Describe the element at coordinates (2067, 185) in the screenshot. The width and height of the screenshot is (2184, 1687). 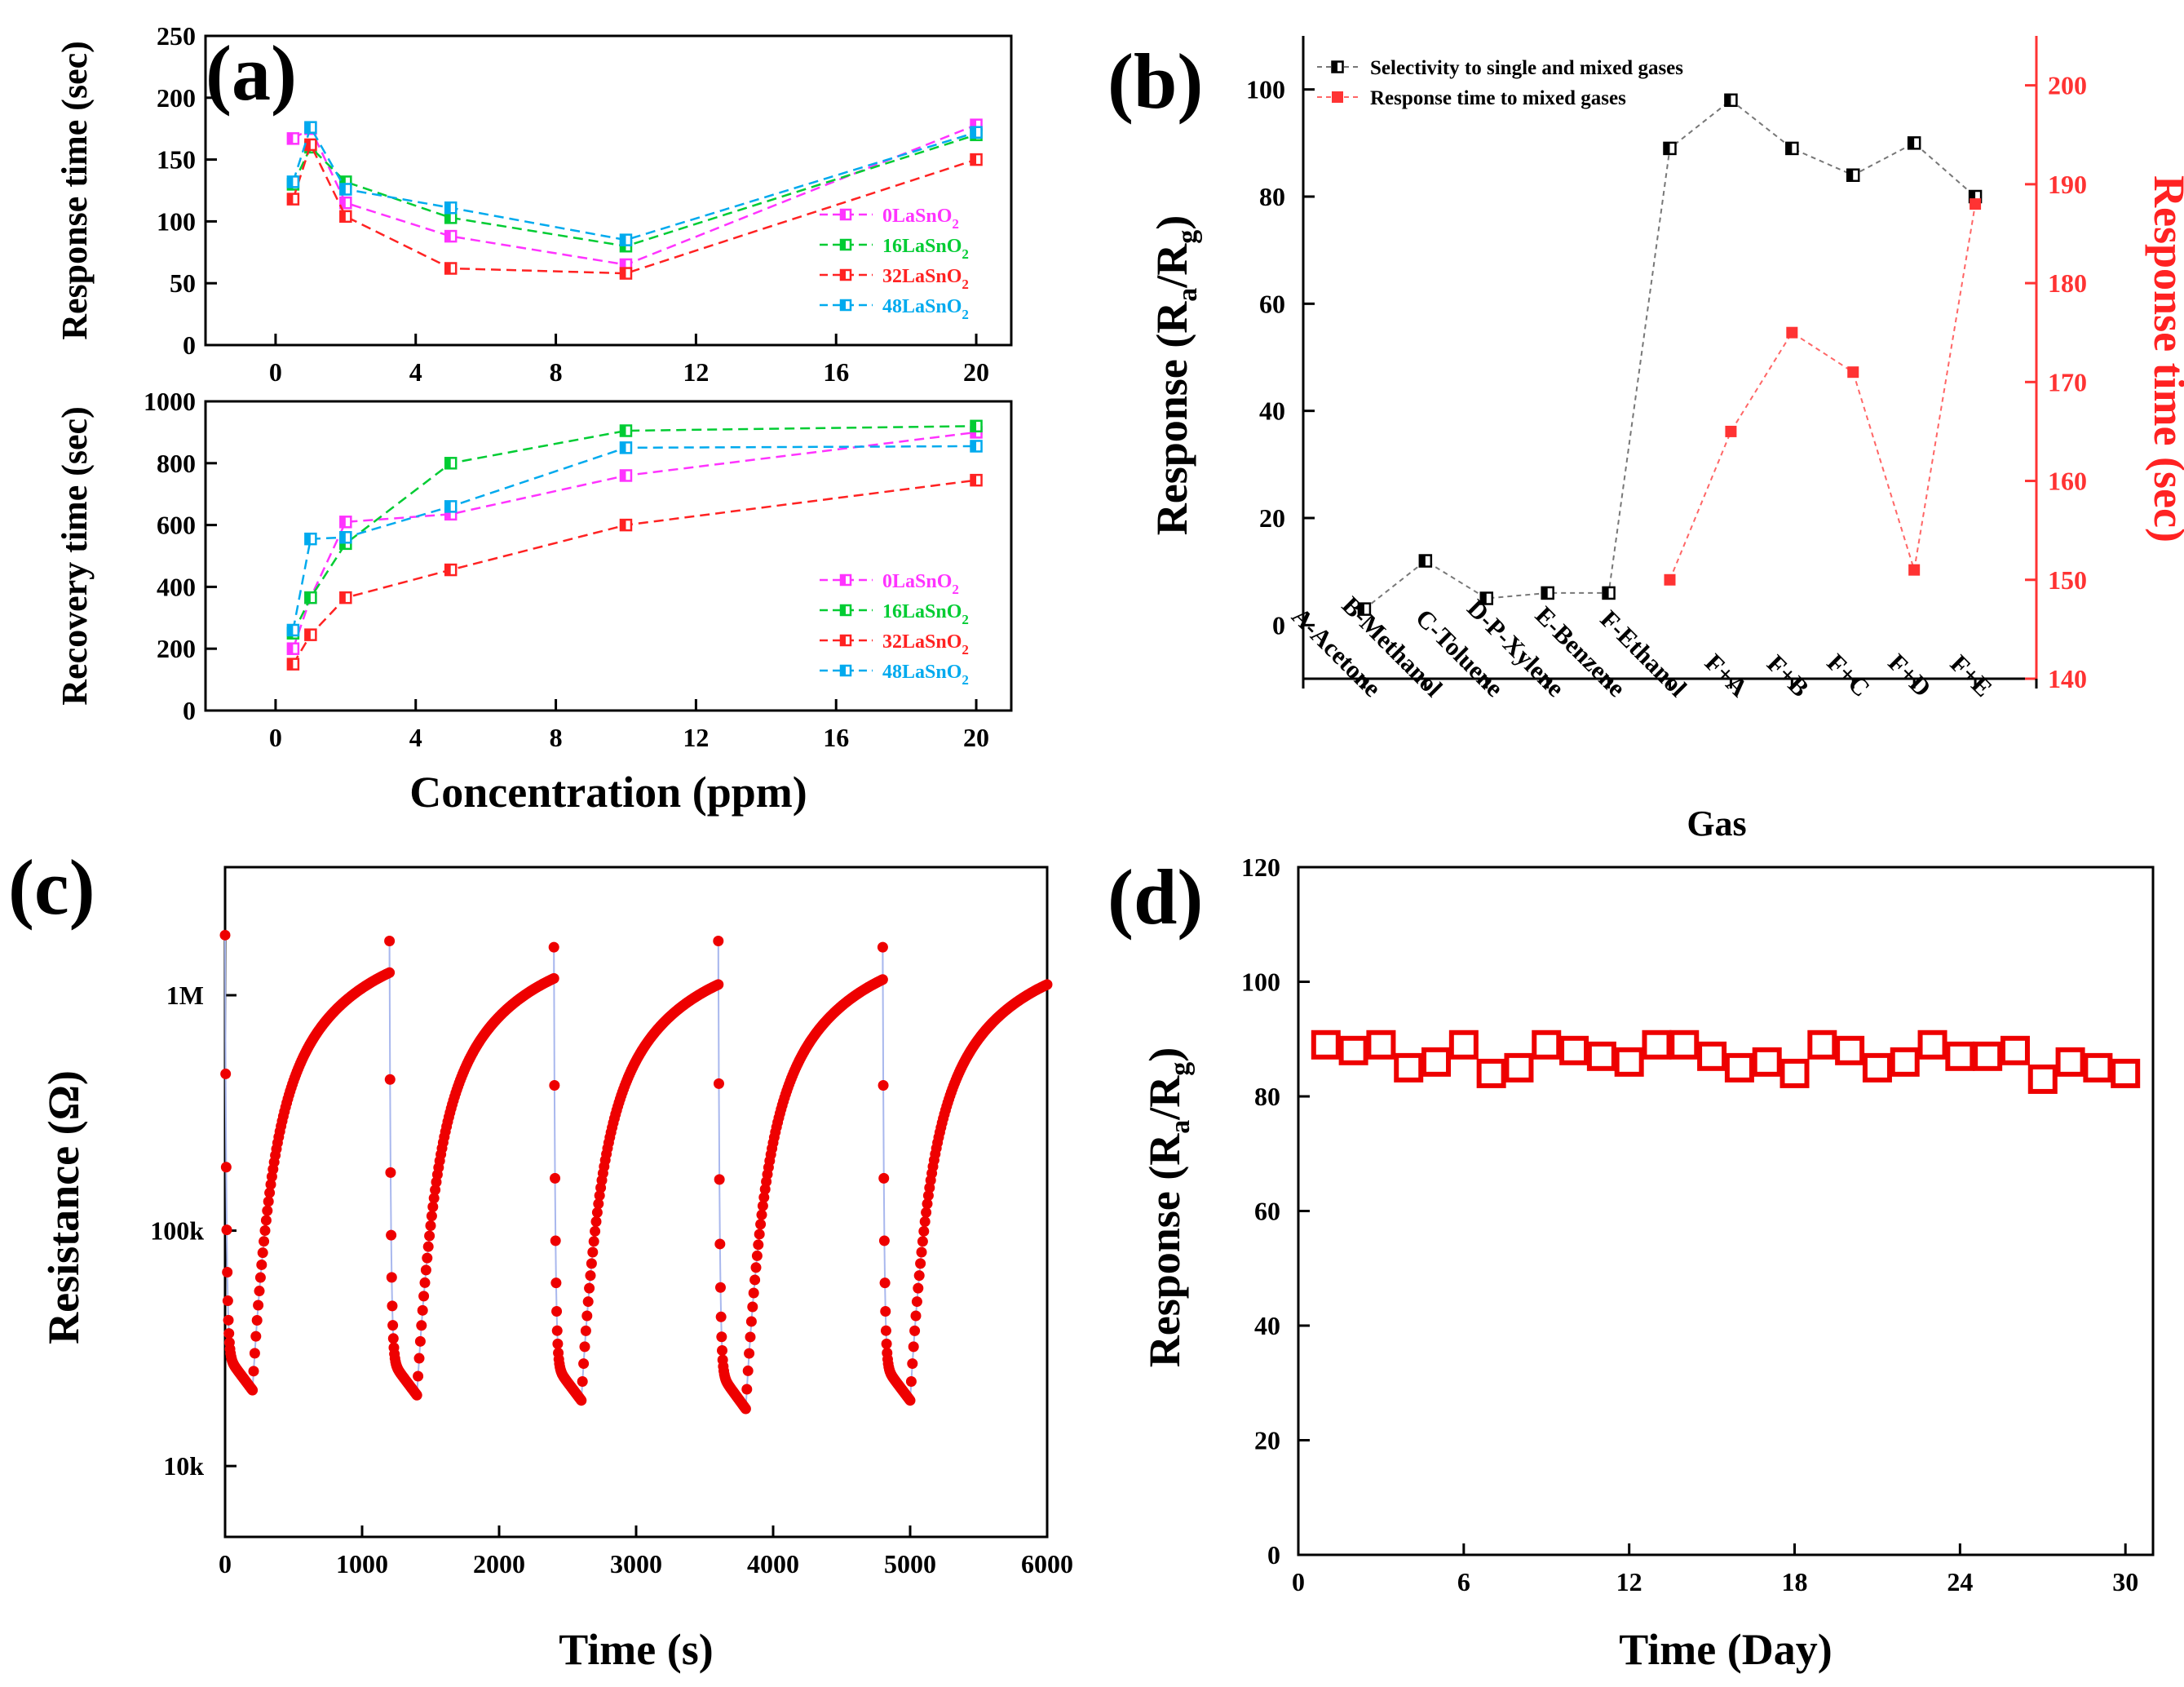
I see `y2-tick-label: 190` at that location.